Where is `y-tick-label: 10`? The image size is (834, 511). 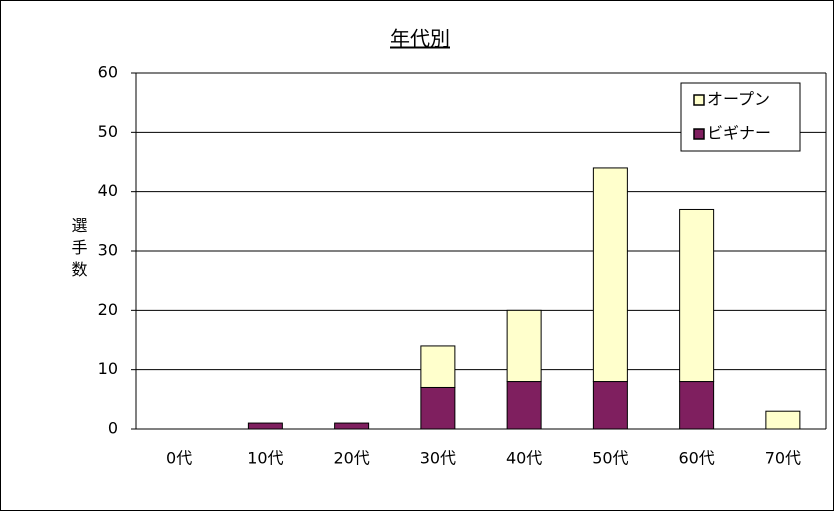
y-tick-label: 10 is located at coordinates (108, 368).